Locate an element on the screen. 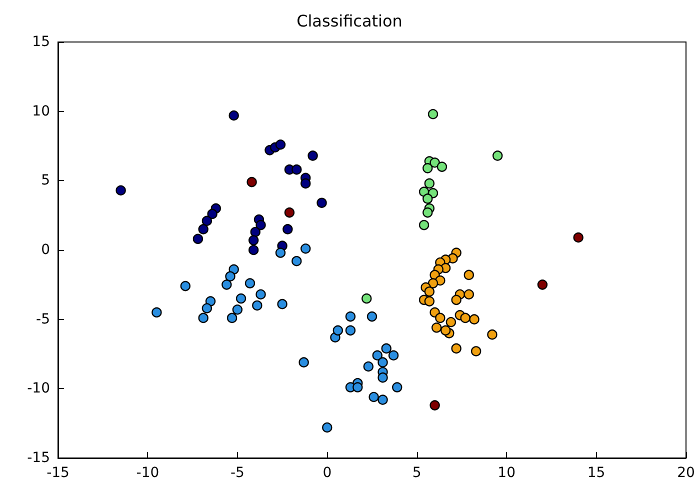 The width and height of the screenshot is (699, 491). y-tick-label: -10 is located at coordinates (38, 388).